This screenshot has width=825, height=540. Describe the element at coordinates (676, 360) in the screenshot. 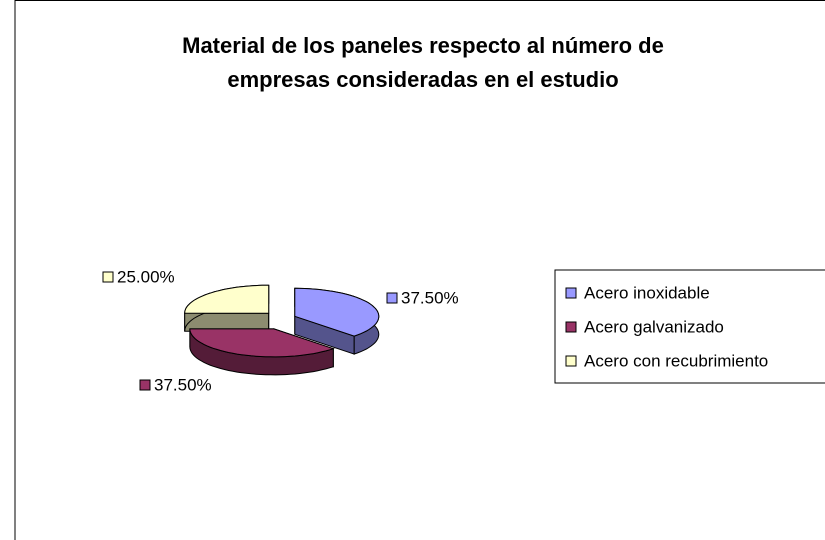

I see `legend-label: Acero con recubrimiento` at that location.